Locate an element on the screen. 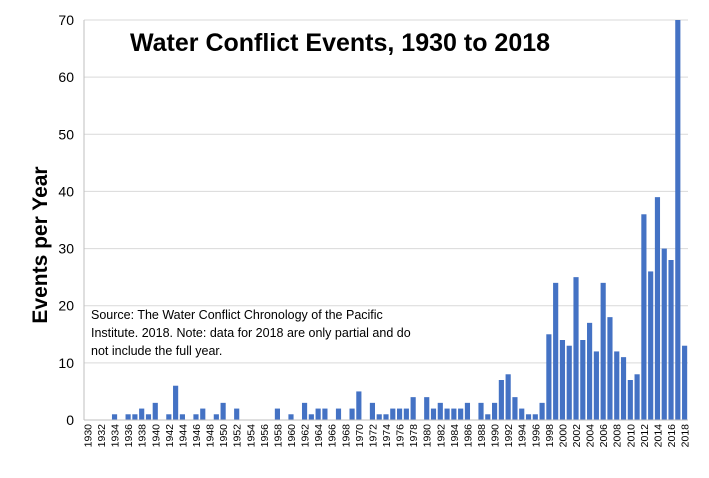  bar-1973 is located at coordinates (379, 417).